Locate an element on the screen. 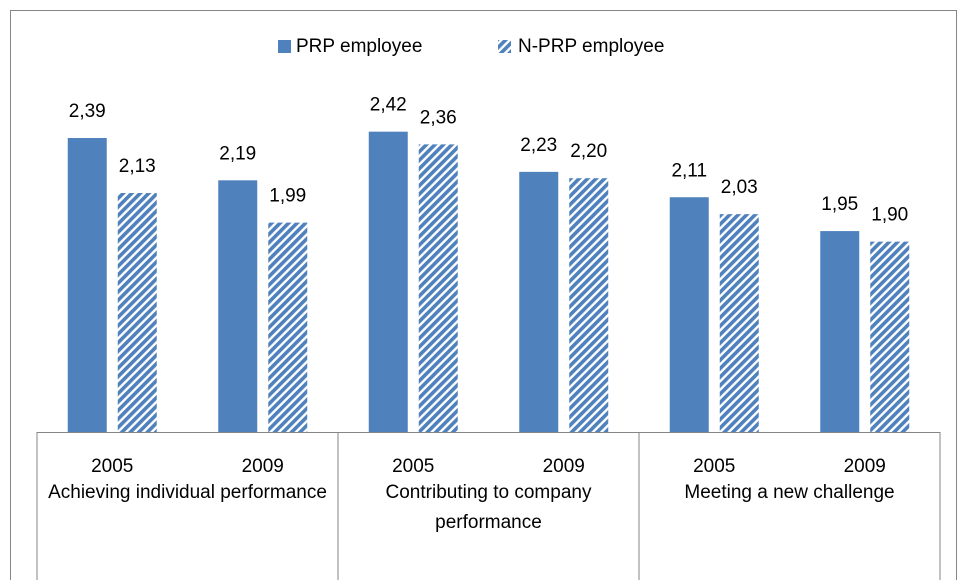 This screenshot has width=958, height=580. data-label: 2,36 is located at coordinates (438, 117).